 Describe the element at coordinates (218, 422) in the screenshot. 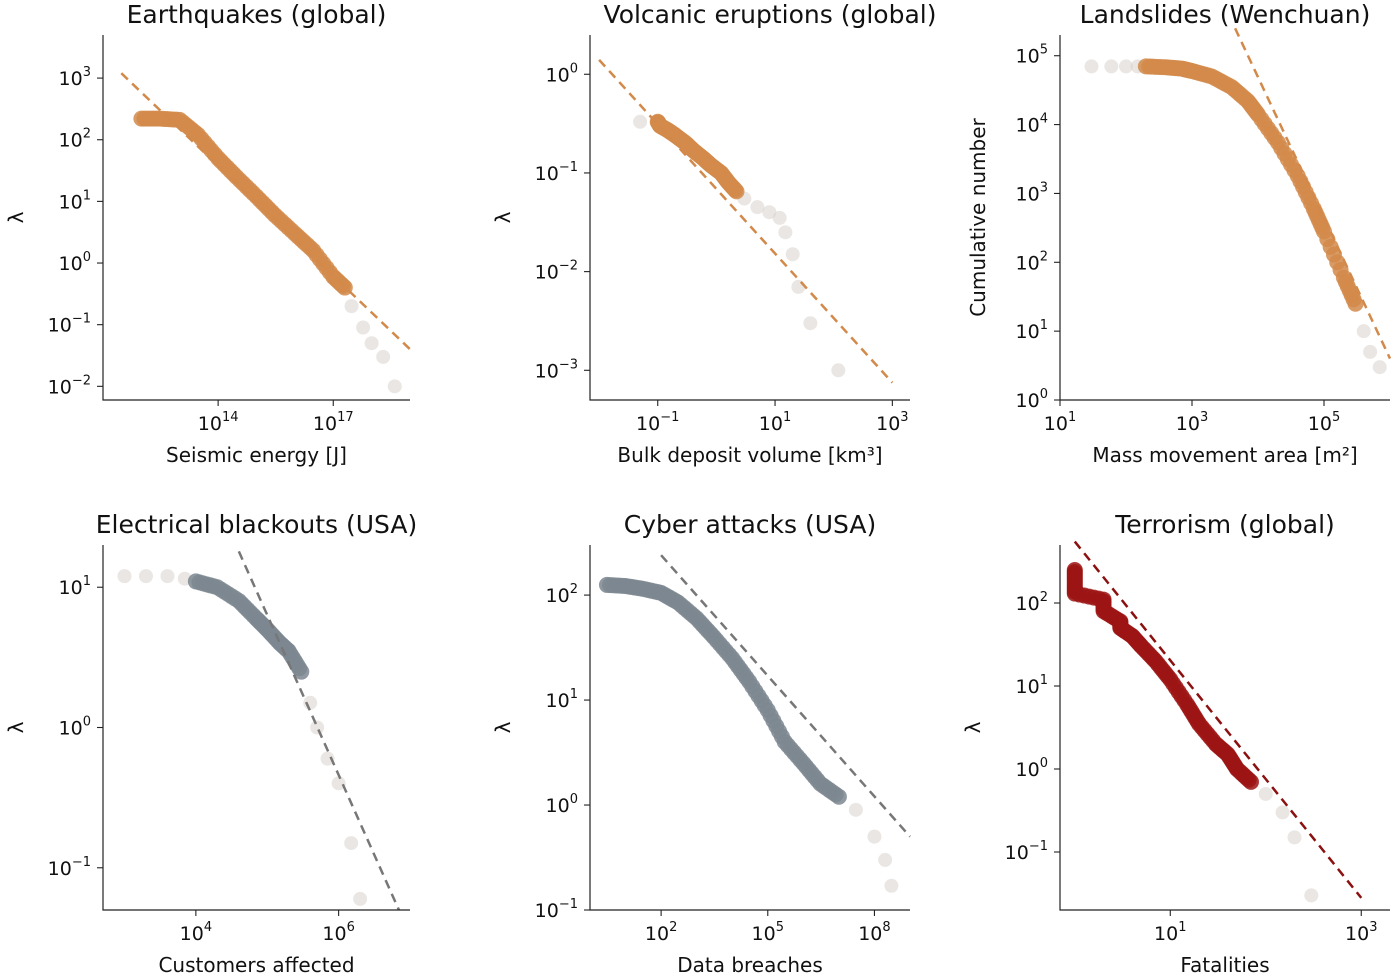

I see `x-tick-label: 10¹⁴` at that location.